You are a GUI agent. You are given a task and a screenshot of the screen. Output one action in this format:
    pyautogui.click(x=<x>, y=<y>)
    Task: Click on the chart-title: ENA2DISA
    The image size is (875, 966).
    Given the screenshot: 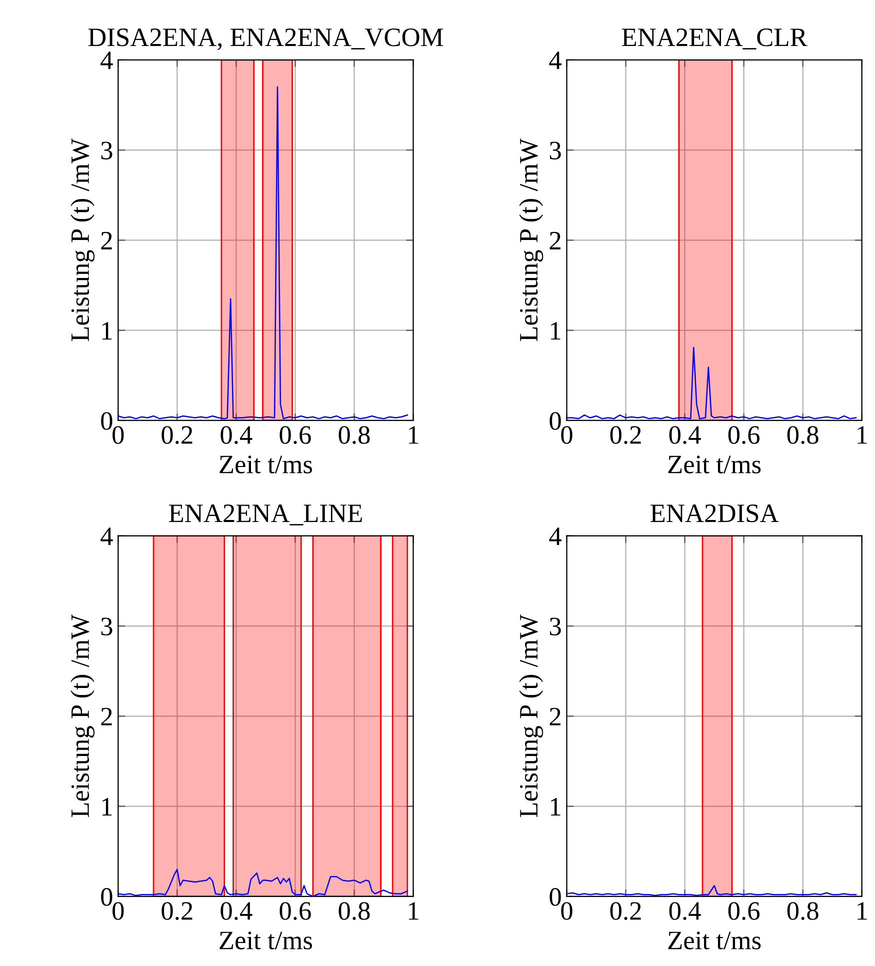 What is the action you would take?
    pyautogui.click(x=714, y=513)
    